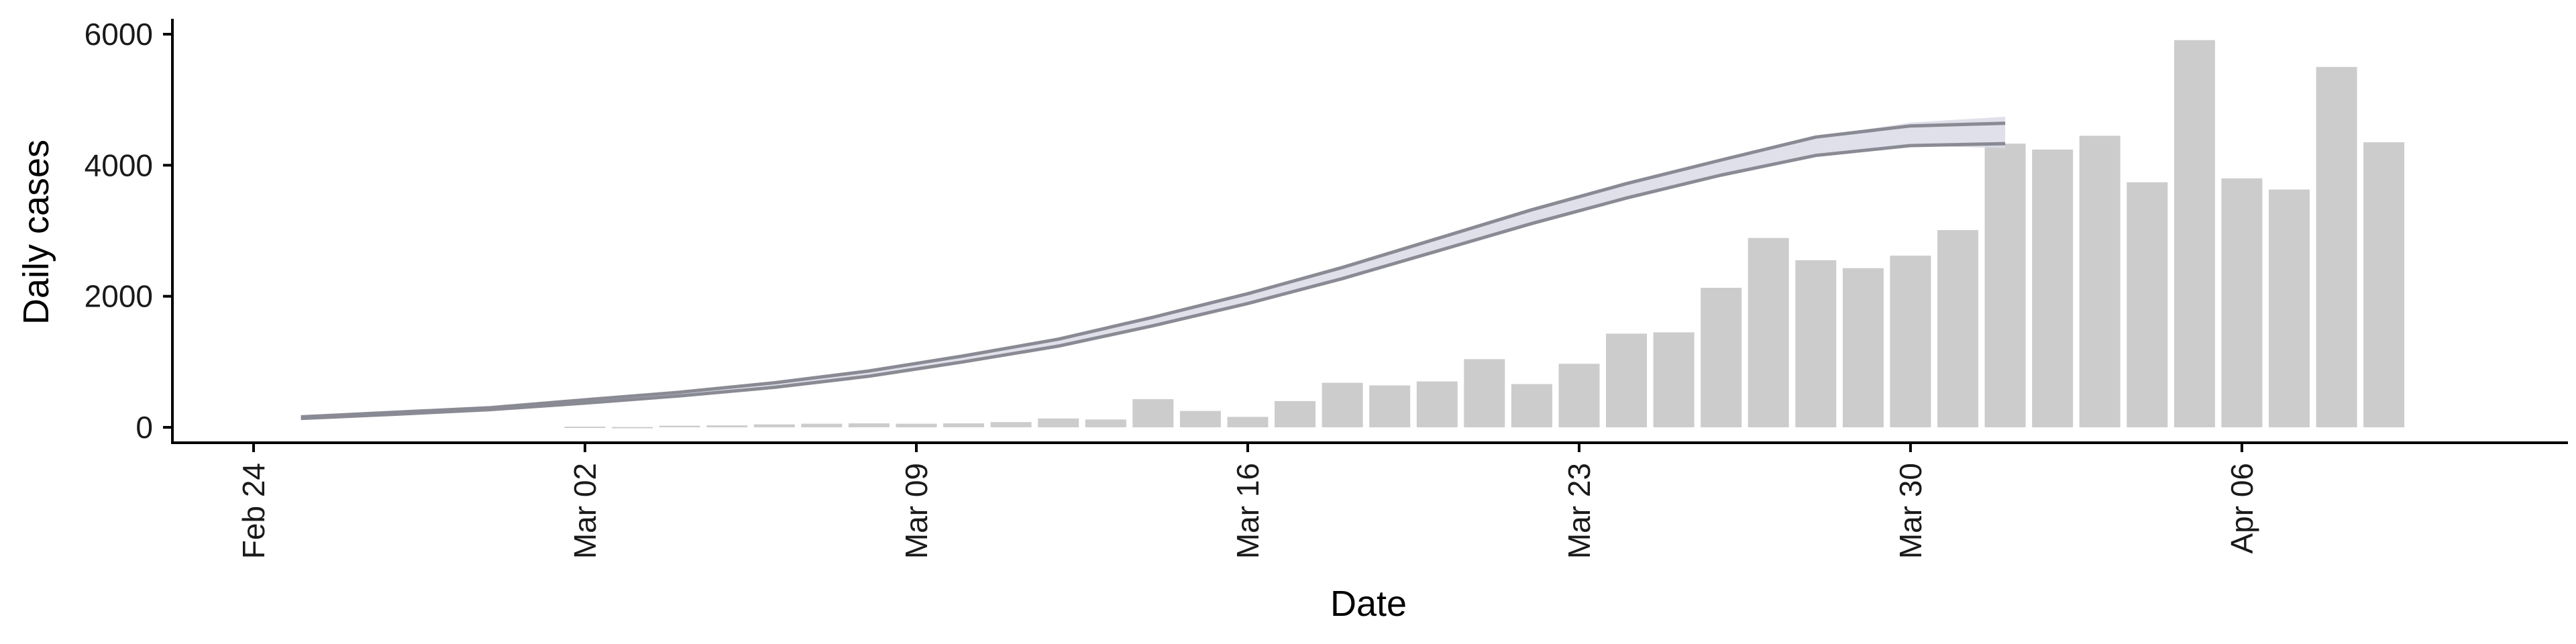 This screenshot has width=2576, height=644. I want to click on x-tick-label-2020-02-24: Feb 24, so click(253, 511).